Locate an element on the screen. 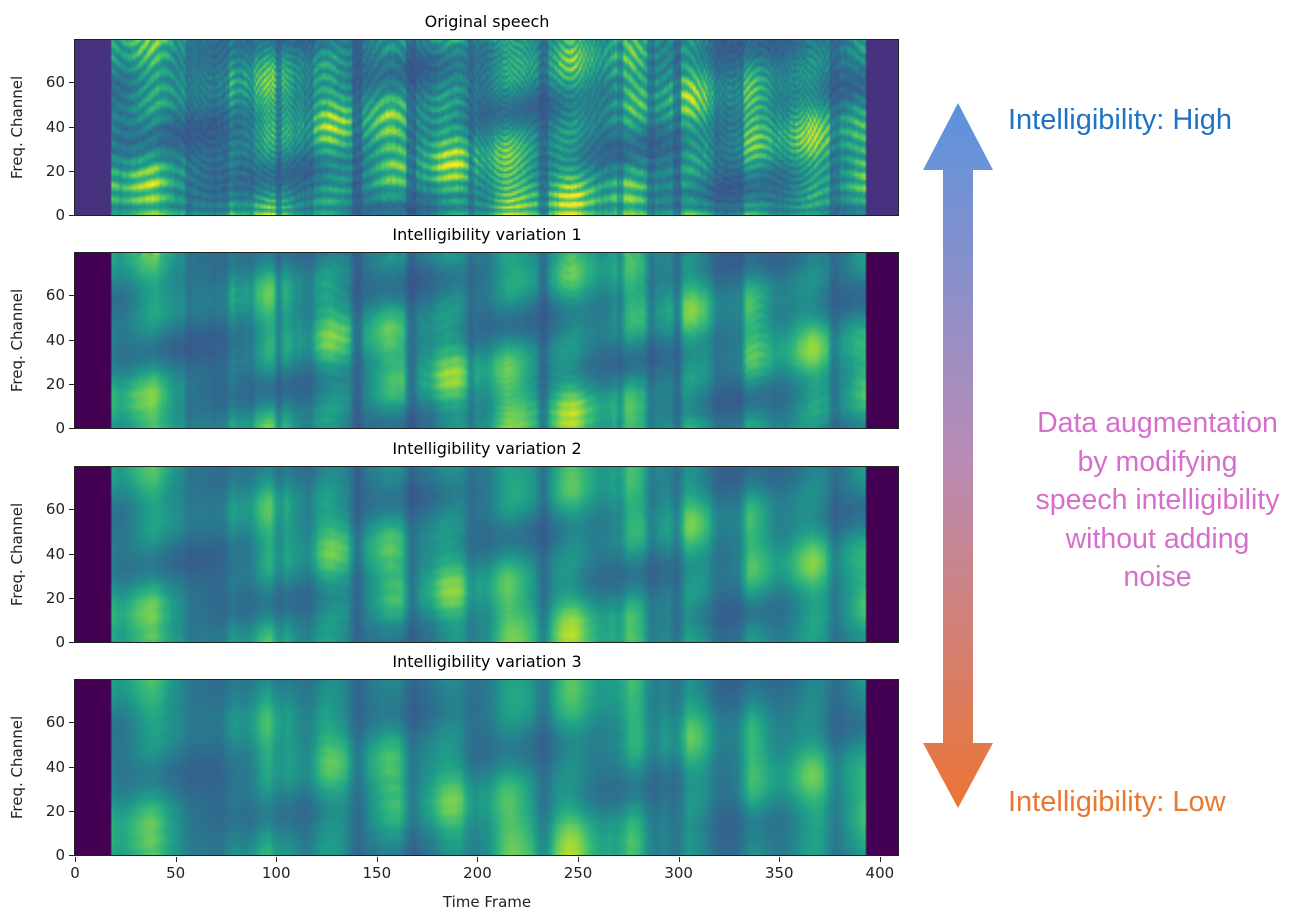 The height and width of the screenshot is (921, 1300). x-tick-label: 200 is located at coordinates (477, 869).